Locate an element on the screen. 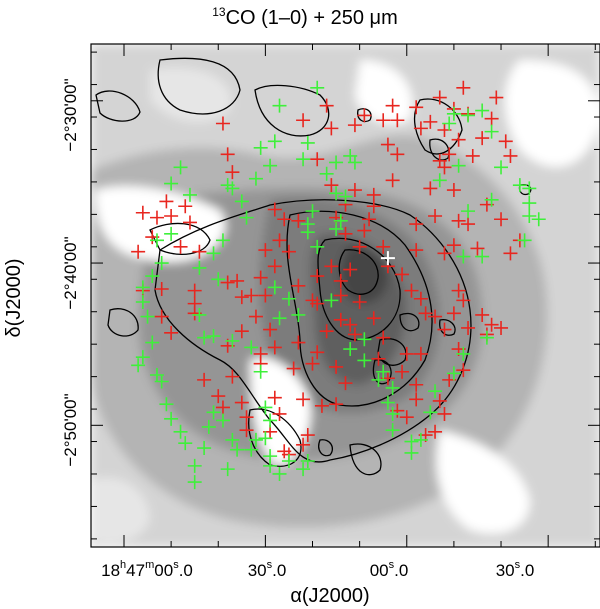 The width and height of the screenshot is (600, 609). x-axis-label: α(J2000) is located at coordinates (329, 596).